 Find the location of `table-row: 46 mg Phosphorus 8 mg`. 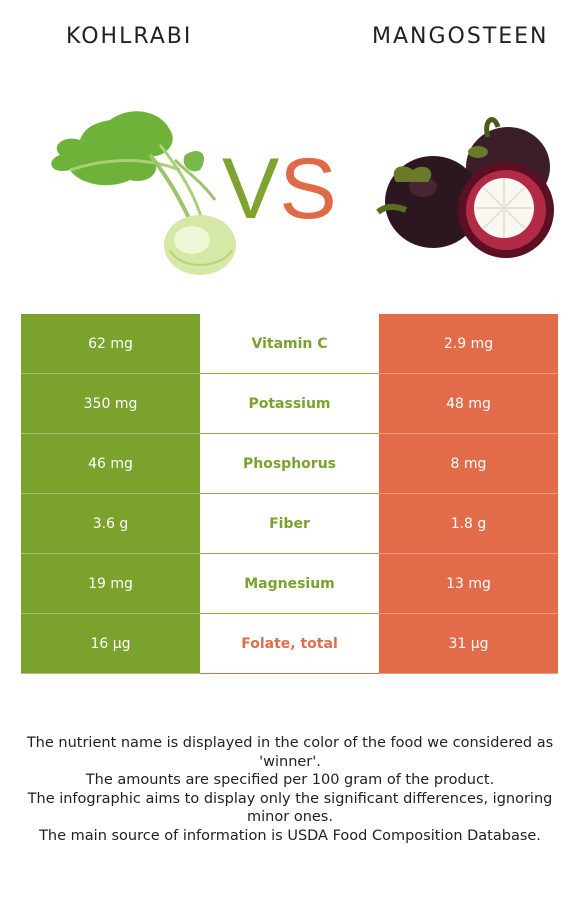

table-row: 46 mg Phosphorus 8 mg is located at coordinates (289, 464).